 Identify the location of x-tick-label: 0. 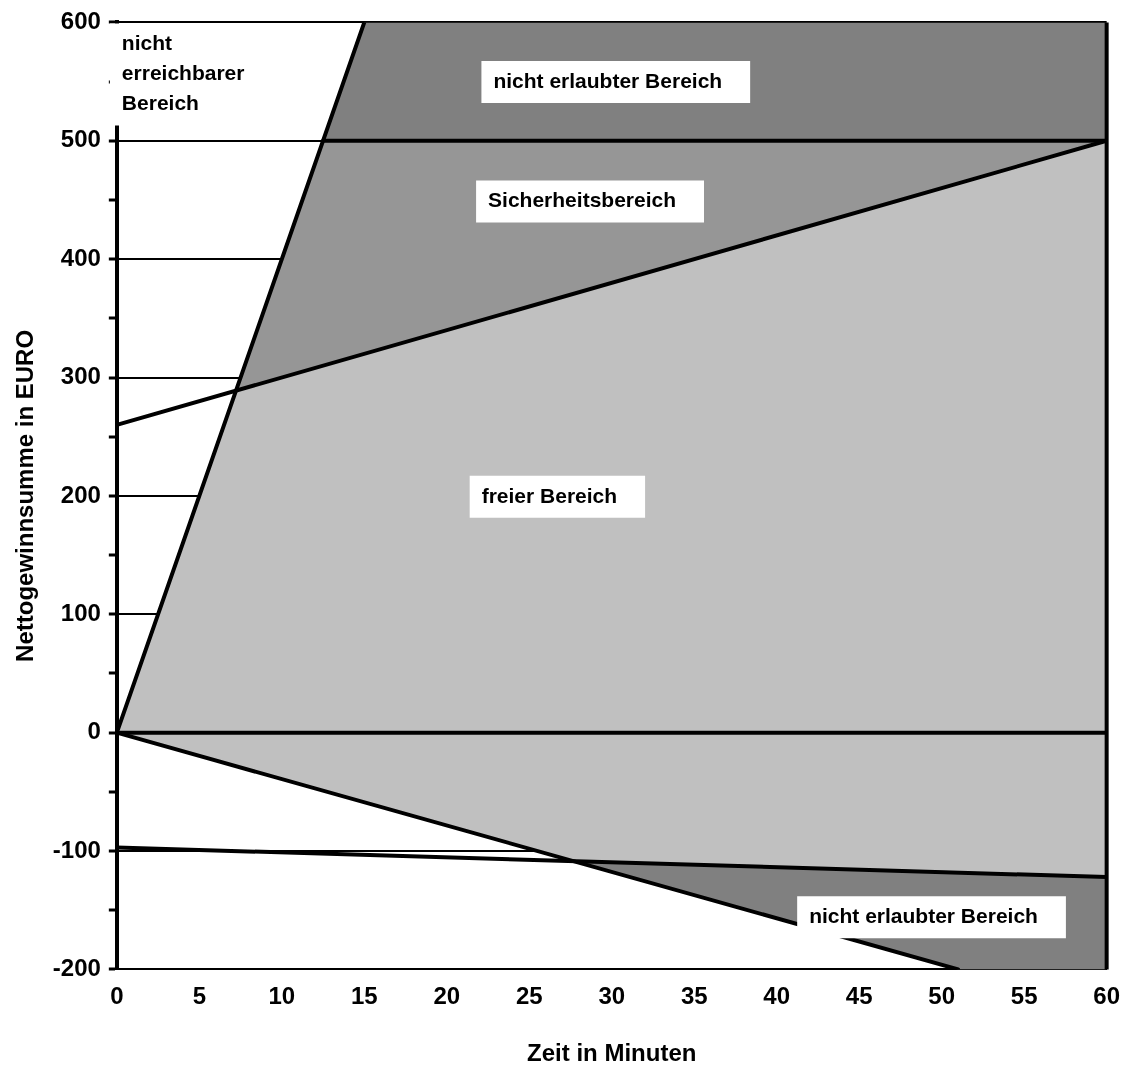
(117, 996).